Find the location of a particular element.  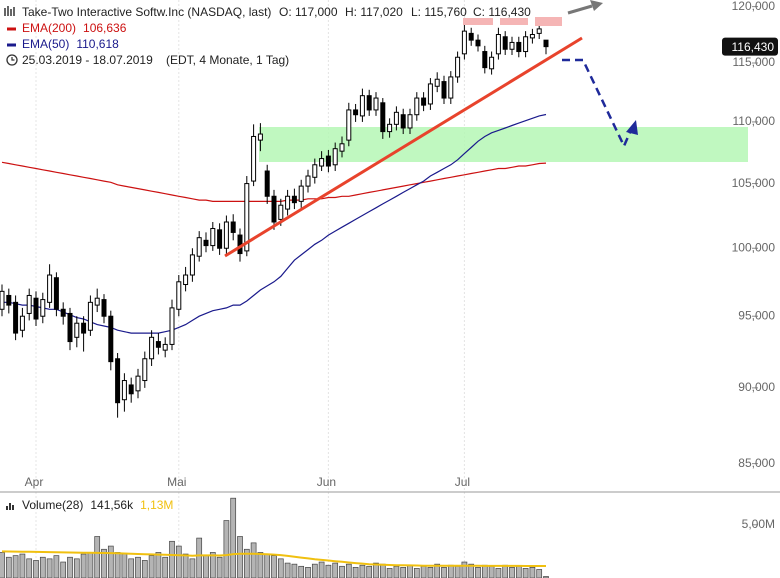

y-tick-label: 110,000 is located at coordinates (754, 121).